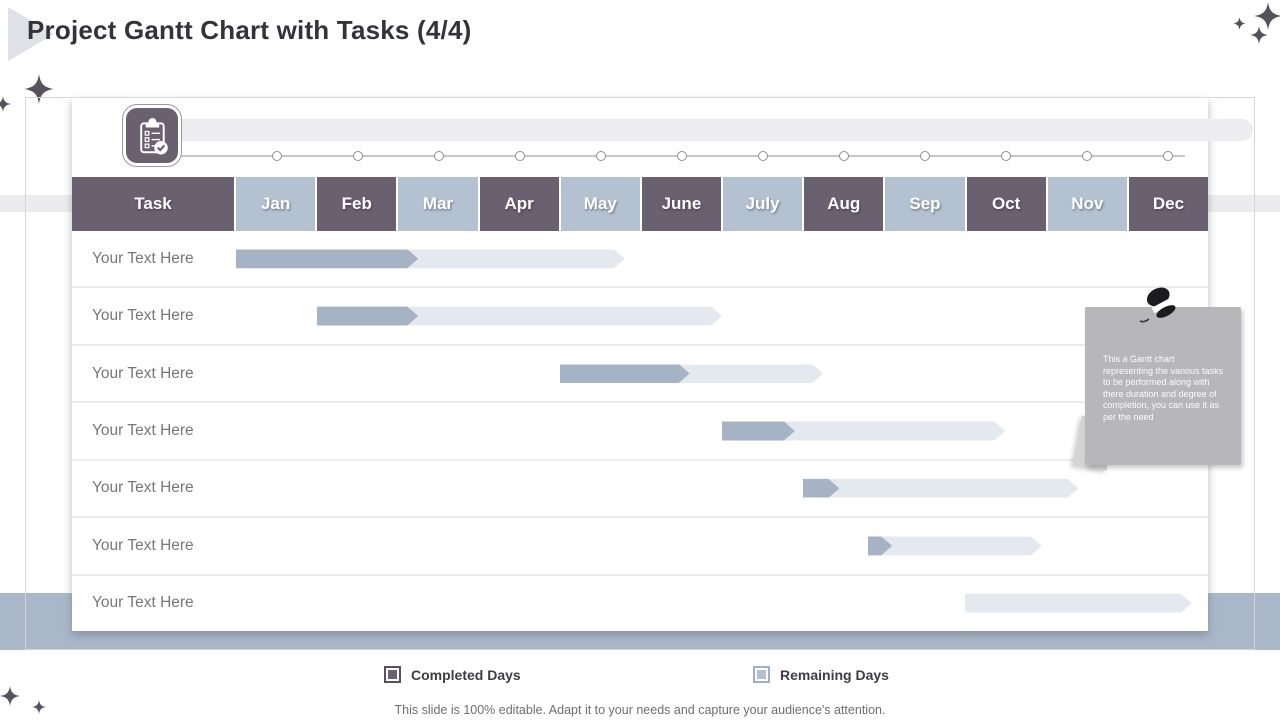 The image size is (1280, 720). What do you see at coordinates (1006, 204) in the screenshot?
I see `header-cell-oct: Oct` at bounding box center [1006, 204].